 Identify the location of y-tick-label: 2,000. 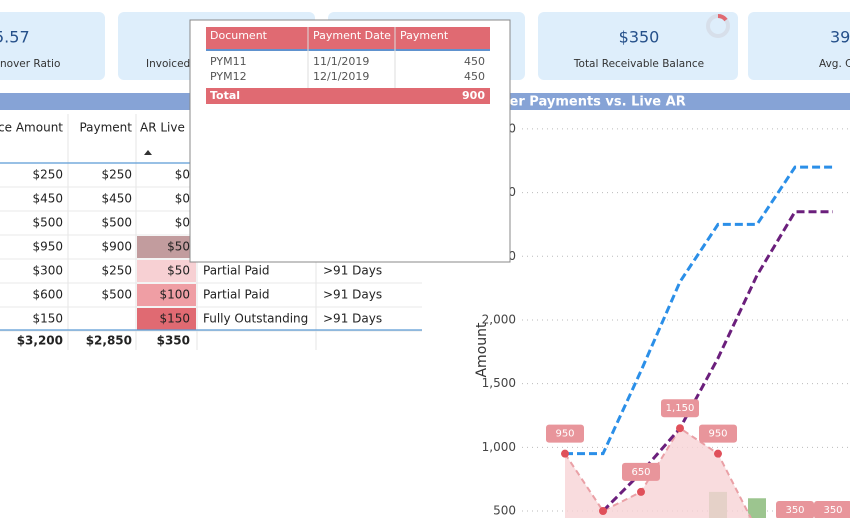
(499, 319).